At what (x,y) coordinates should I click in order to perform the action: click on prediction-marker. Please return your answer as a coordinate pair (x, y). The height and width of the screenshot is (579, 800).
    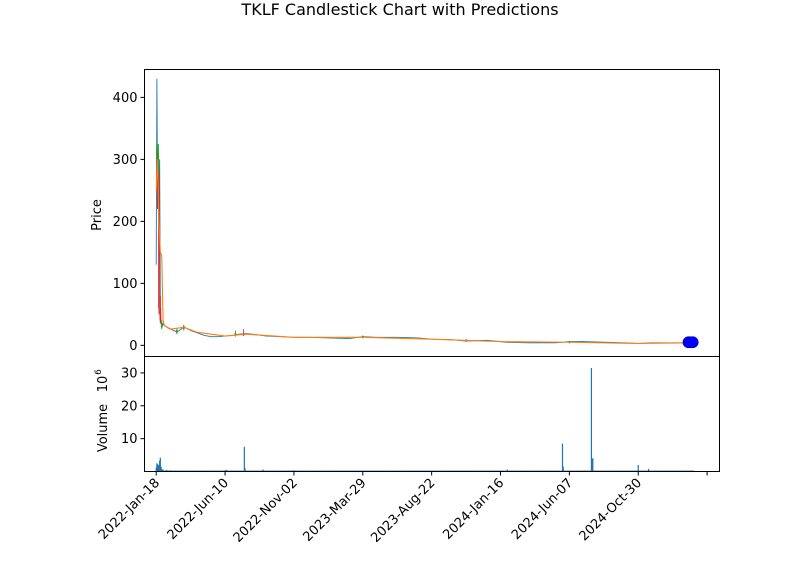
    Looking at the image, I should click on (692, 342).